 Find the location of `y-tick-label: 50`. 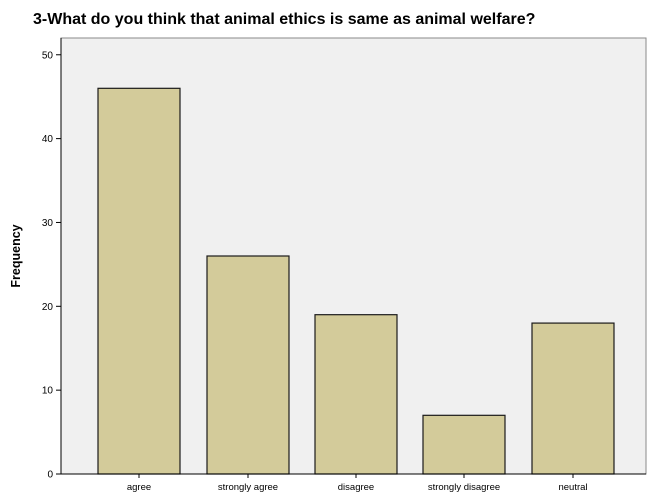

y-tick-label: 50 is located at coordinates (48, 55).